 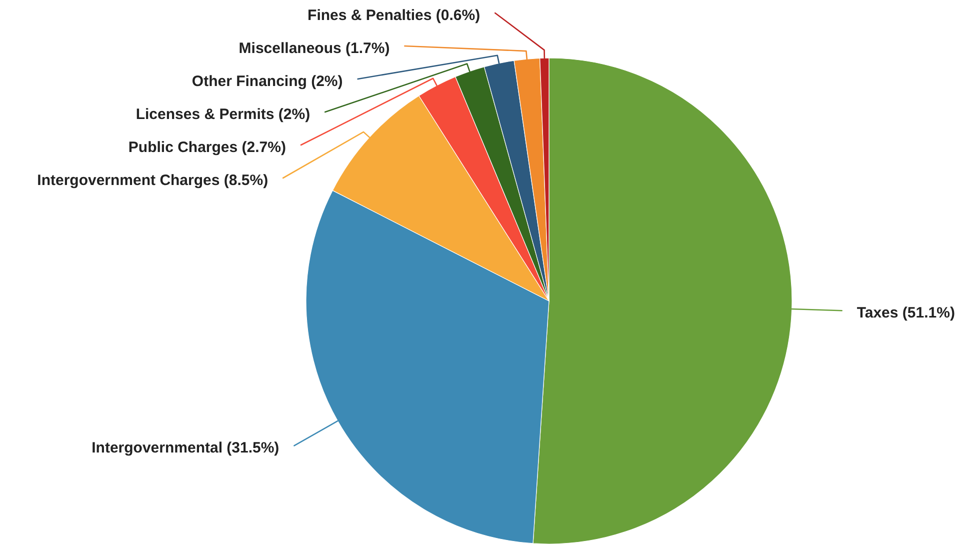 I want to click on slice-label: Taxes (51.1%), so click(x=905, y=313).